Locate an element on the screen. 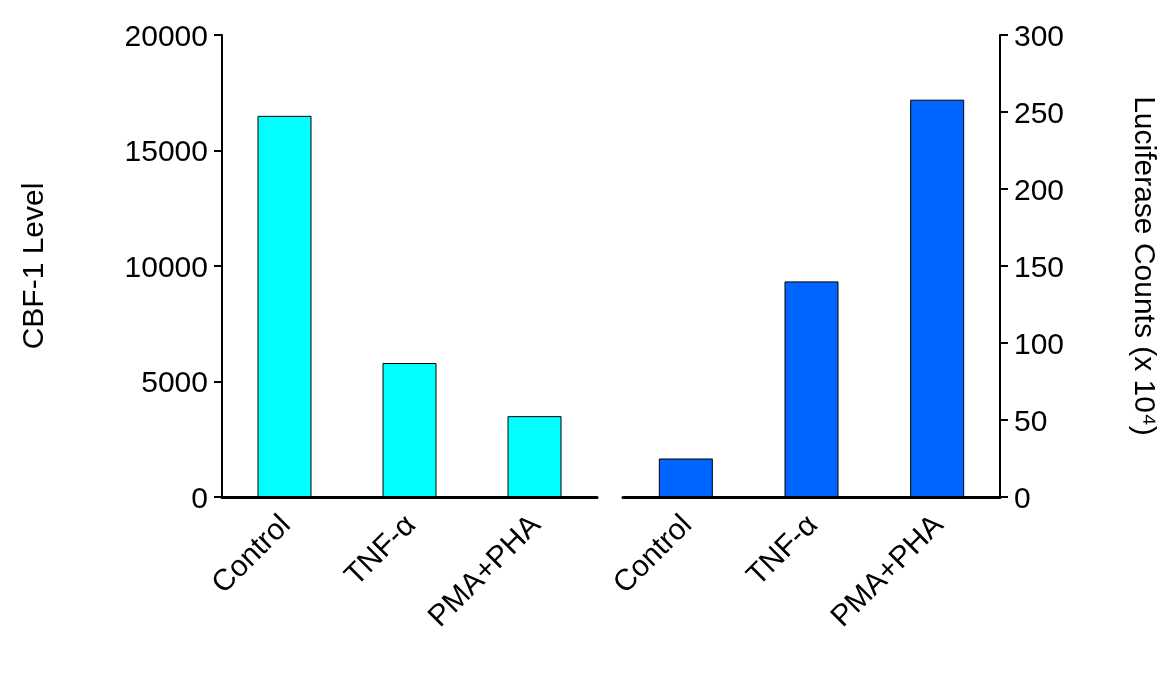 This screenshot has height=696, width=1169. y-tick-label: 0 is located at coordinates (199, 497).